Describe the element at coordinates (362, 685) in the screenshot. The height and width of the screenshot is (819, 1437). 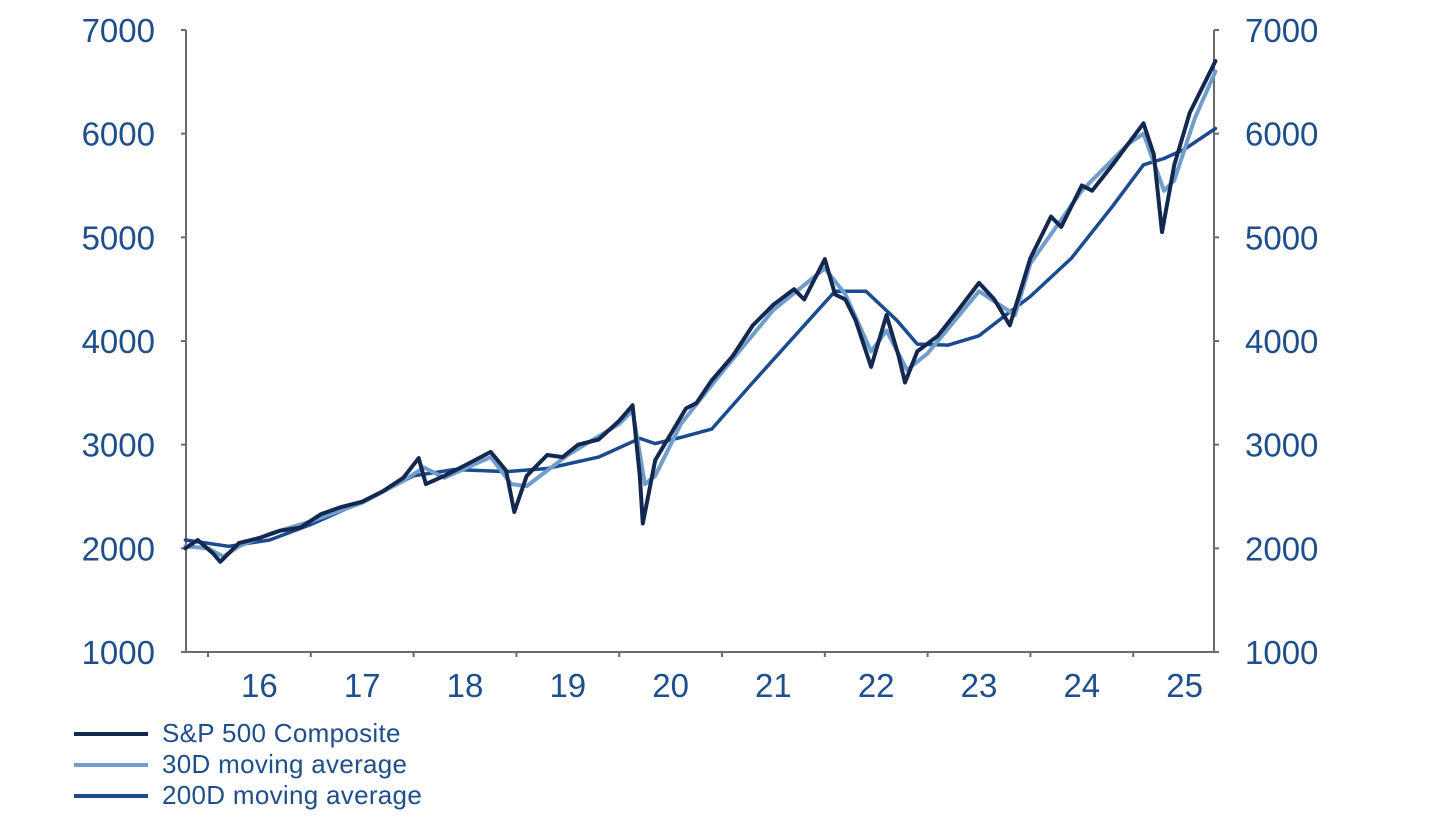
I see `x-tick-label: 17` at that location.